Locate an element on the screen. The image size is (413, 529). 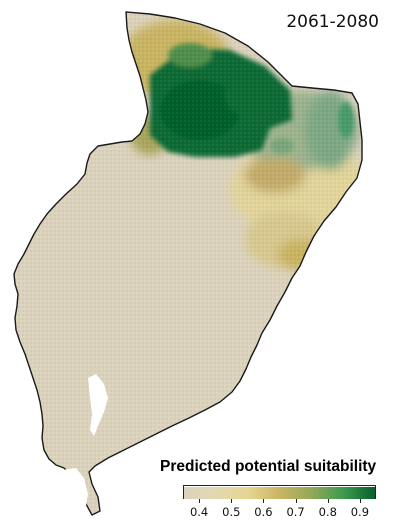
legend-tick-label: 0.8 is located at coordinates (327, 512).